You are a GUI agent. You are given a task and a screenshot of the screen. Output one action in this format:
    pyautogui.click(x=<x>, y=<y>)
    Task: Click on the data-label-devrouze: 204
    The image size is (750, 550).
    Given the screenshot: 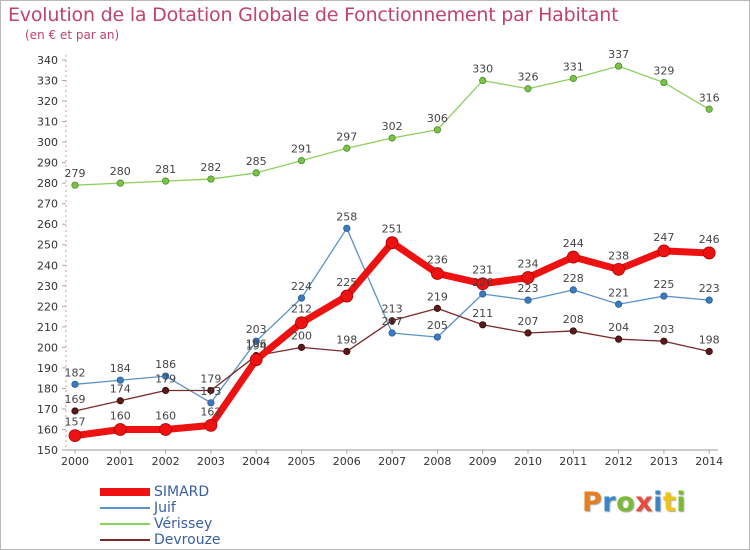 What is the action you would take?
    pyautogui.click(x=618, y=327)
    